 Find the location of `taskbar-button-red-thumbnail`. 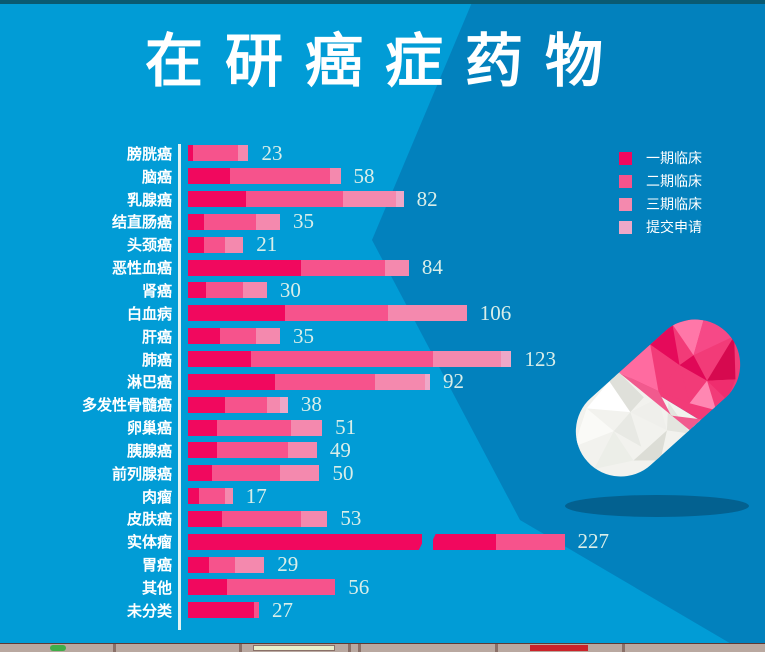

taskbar-button-red-thumbnail is located at coordinates (559, 648).